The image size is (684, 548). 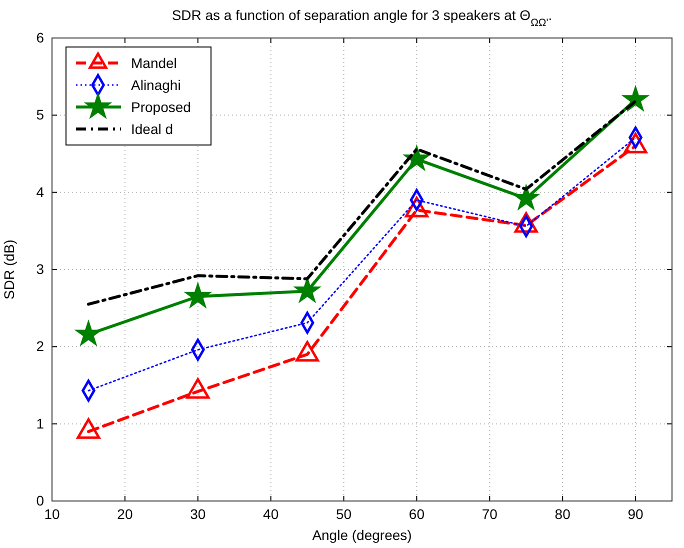 What do you see at coordinates (490, 514) in the screenshot?
I see `x-tick-label: 70` at bounding box center [490, 514].